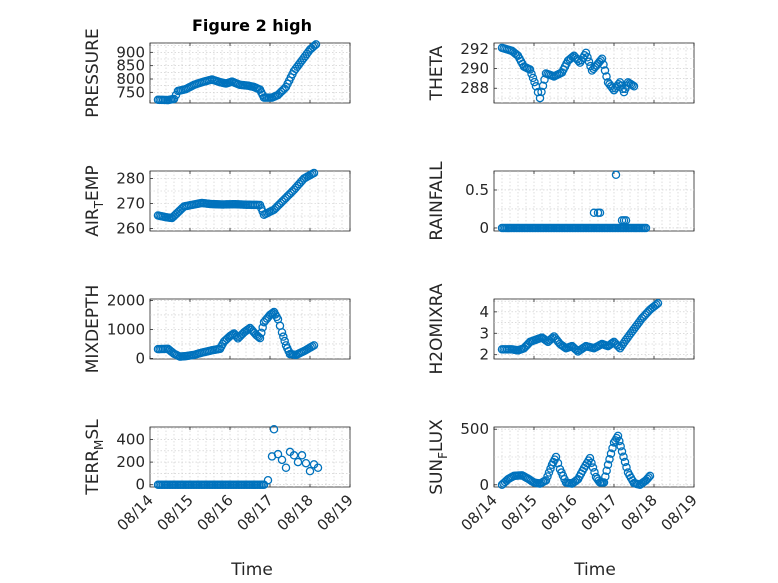  I want to click on xtick-label: 08/18, so click(295, 512).